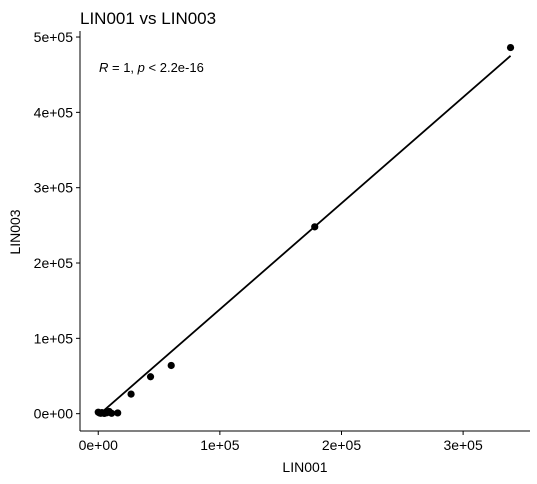  What do you see at coordinates (122, 67) in the screenshot?
I see `r-value: = 1,` at bounding box center [122, 67].